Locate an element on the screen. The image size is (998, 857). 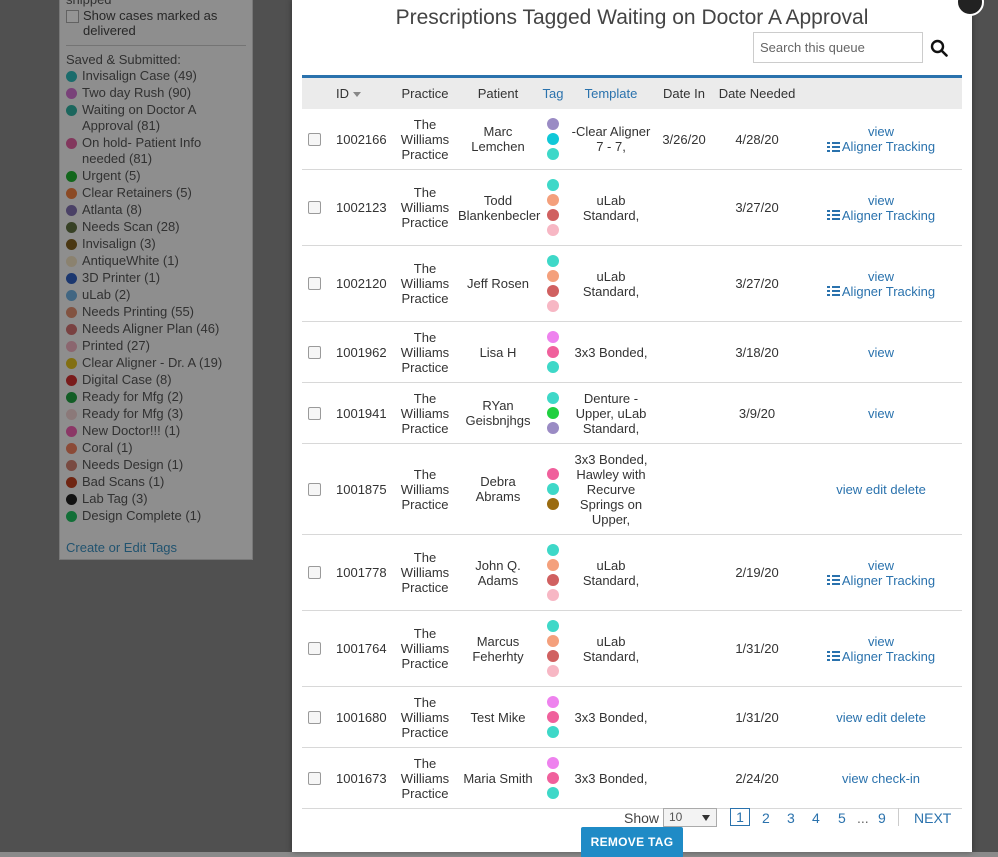
sidebar-tag-item: Invisalign (3) is located at coordinates (156, 244).